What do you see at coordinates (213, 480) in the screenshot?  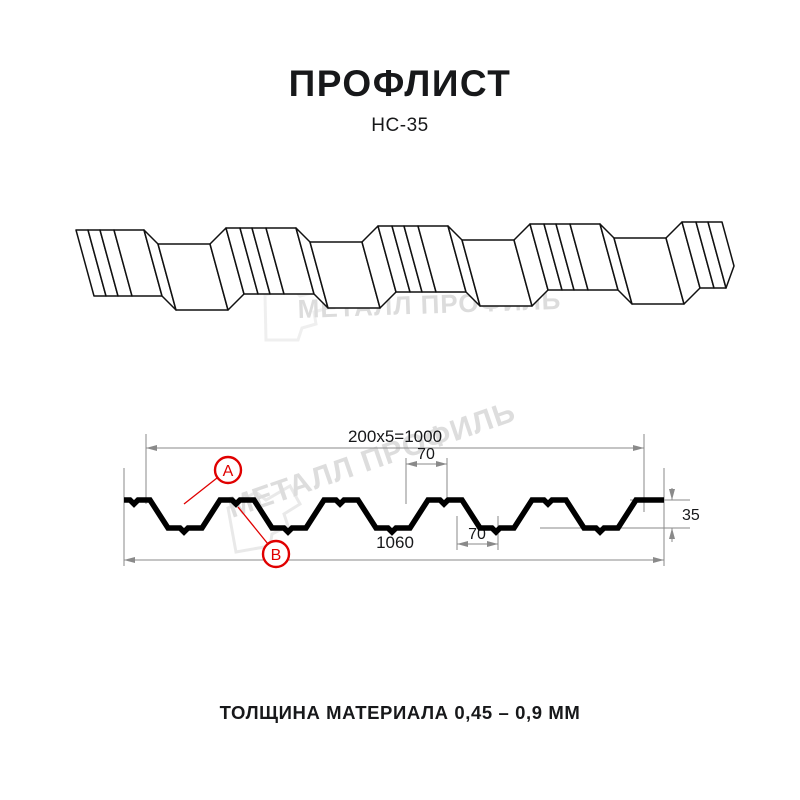 I see `callout-a: A` at bounding box center [213, 480].